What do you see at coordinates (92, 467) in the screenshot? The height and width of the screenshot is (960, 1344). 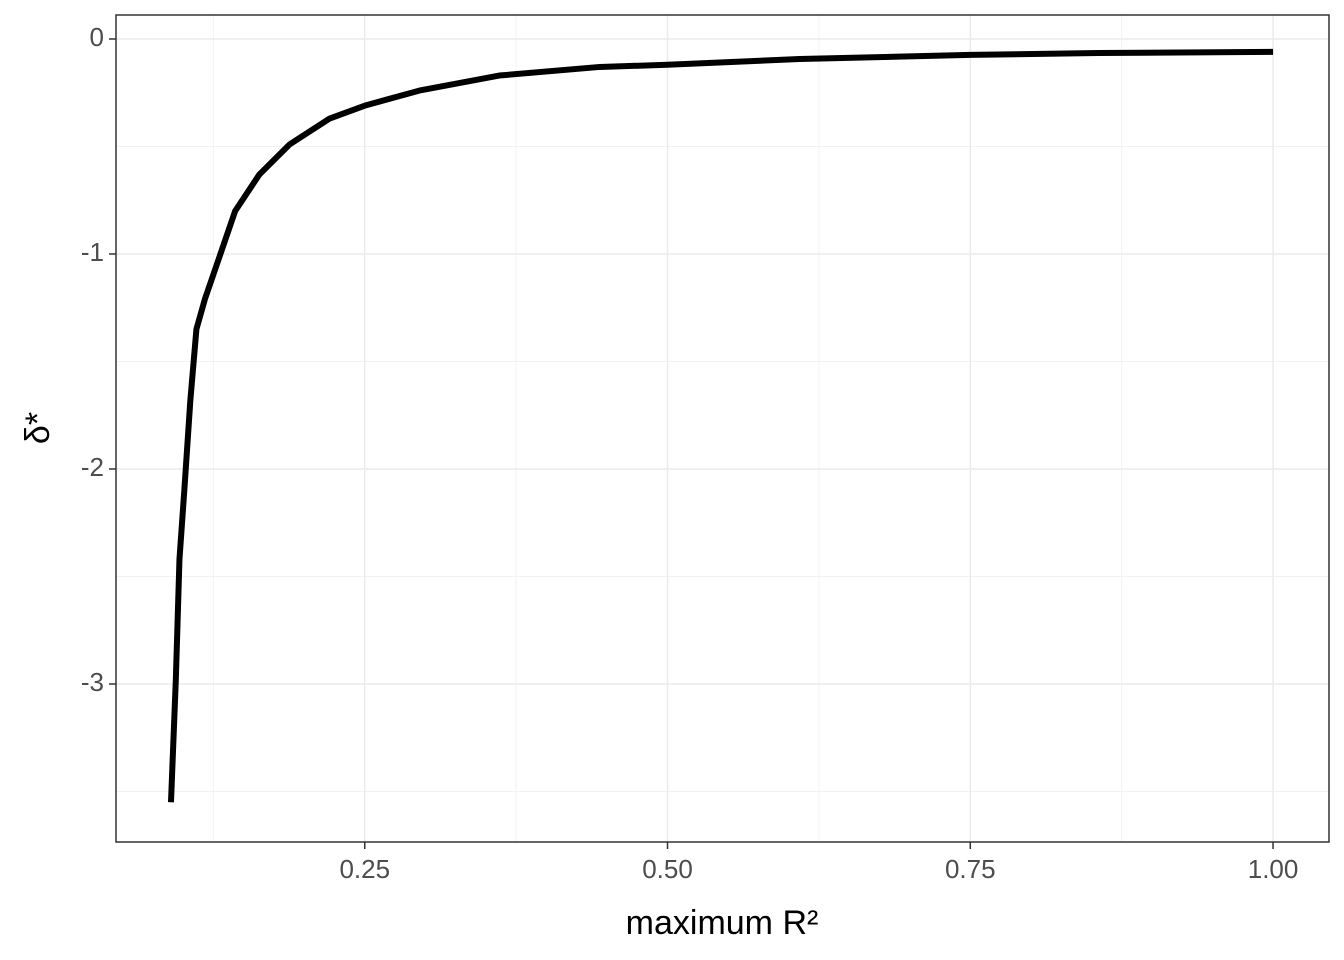 I see `y-tick-label: -2` at bounding box center [92, 467].